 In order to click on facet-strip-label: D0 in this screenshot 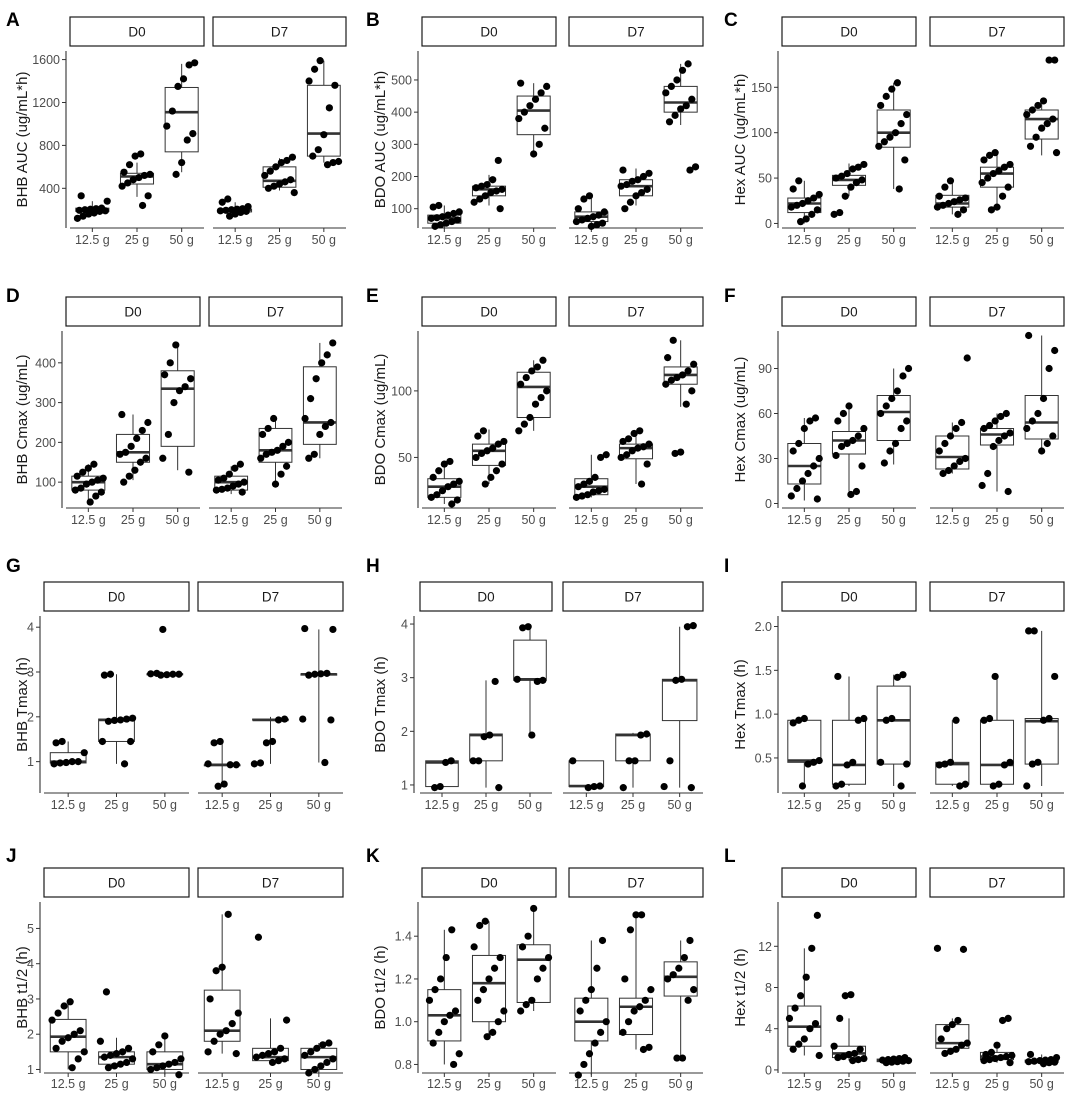, I will do `click(848, 883)`.